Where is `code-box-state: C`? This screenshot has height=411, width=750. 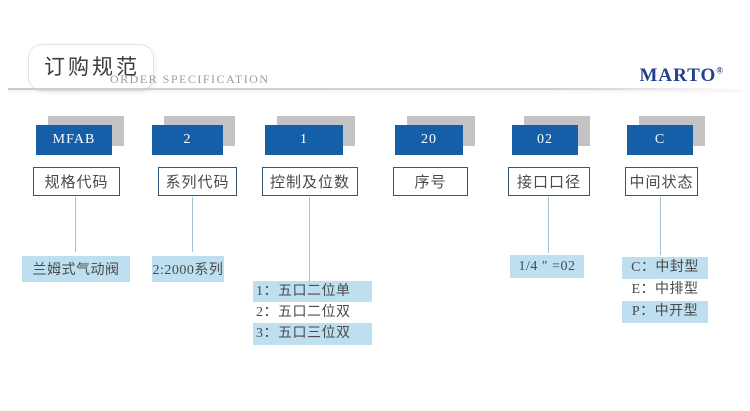
code-box-state: C is located at coordinates (660, 140).